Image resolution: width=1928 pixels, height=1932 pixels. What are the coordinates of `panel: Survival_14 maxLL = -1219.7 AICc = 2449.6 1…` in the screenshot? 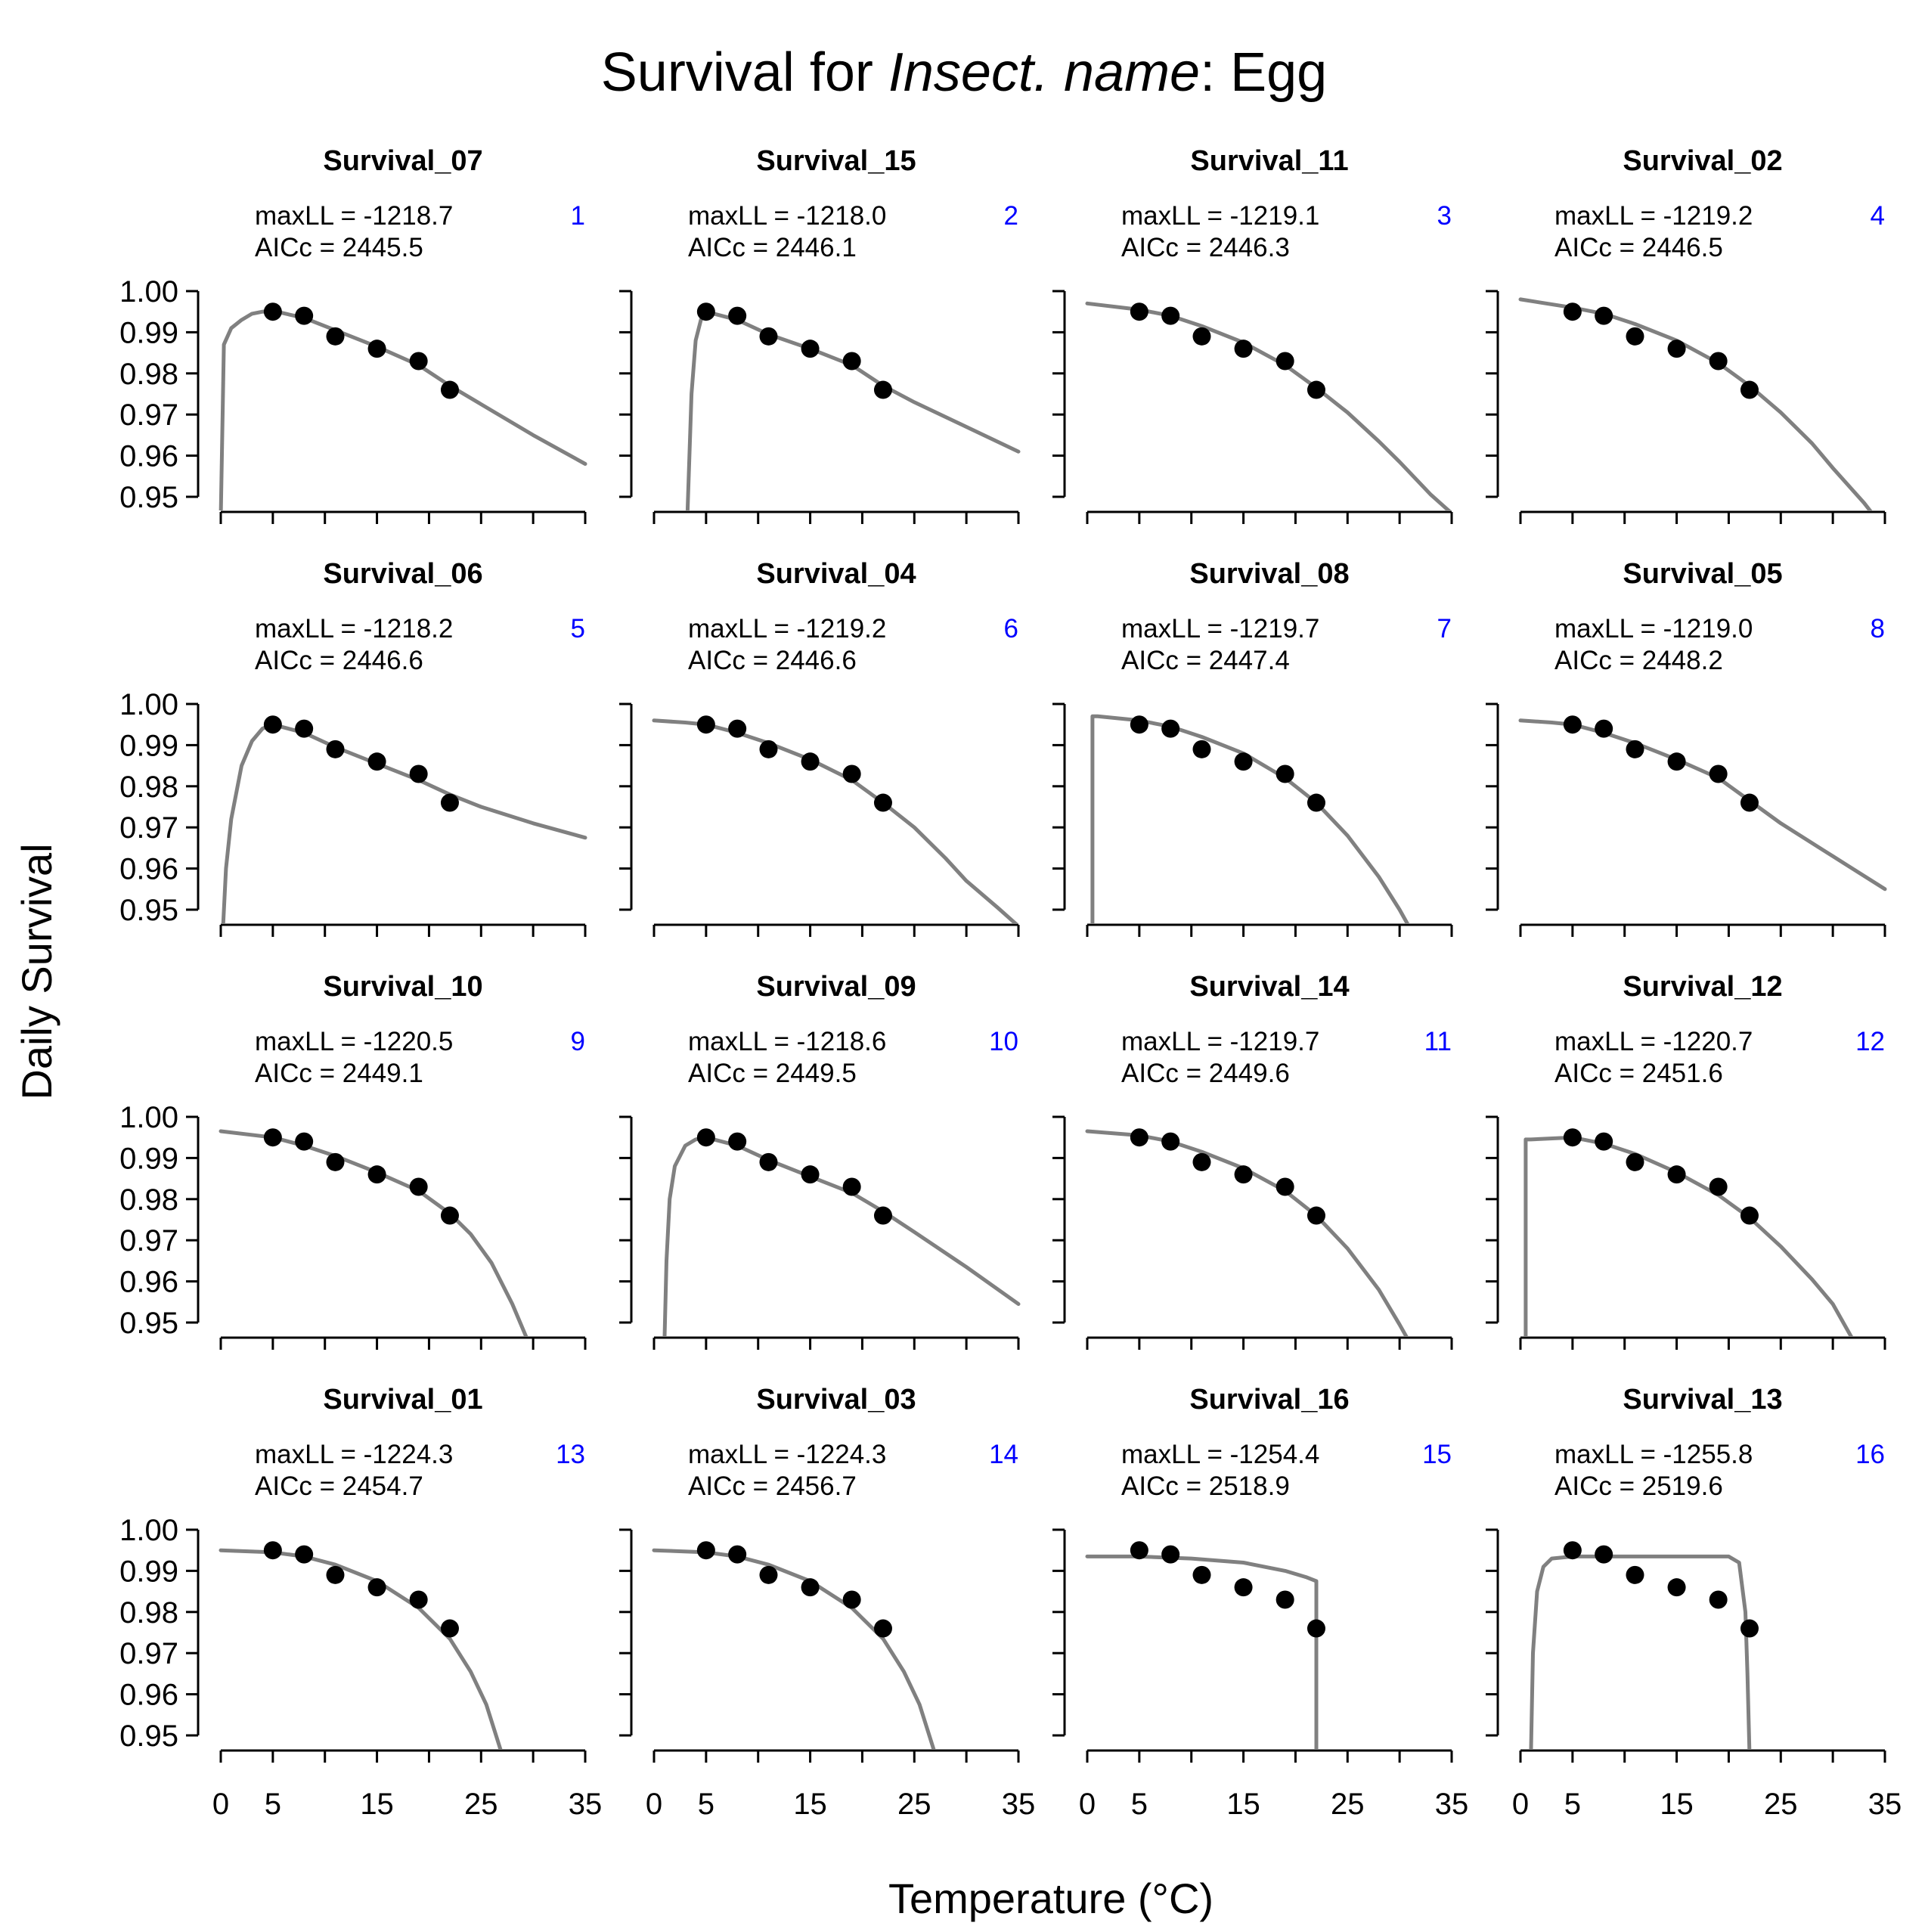 It's located at (1252, 1160).